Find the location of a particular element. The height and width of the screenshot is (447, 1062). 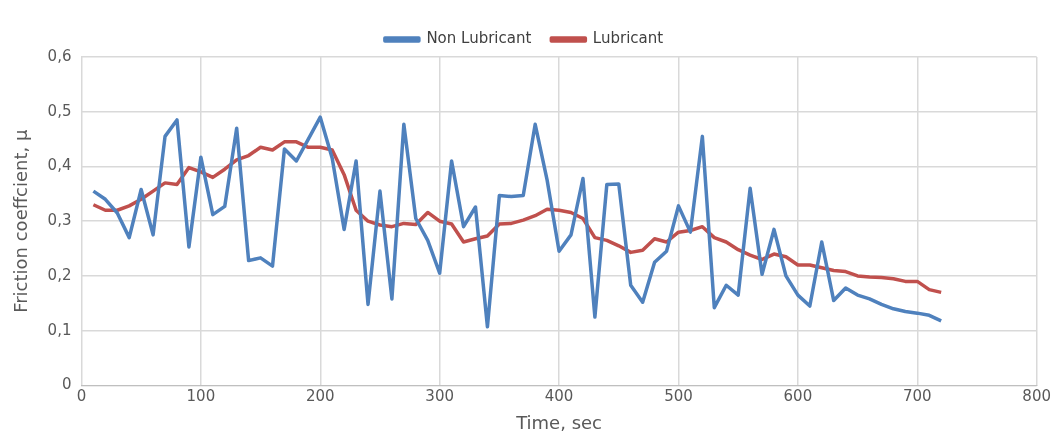

y-tick-label: 0,4 is located at coordinates (59, 165).